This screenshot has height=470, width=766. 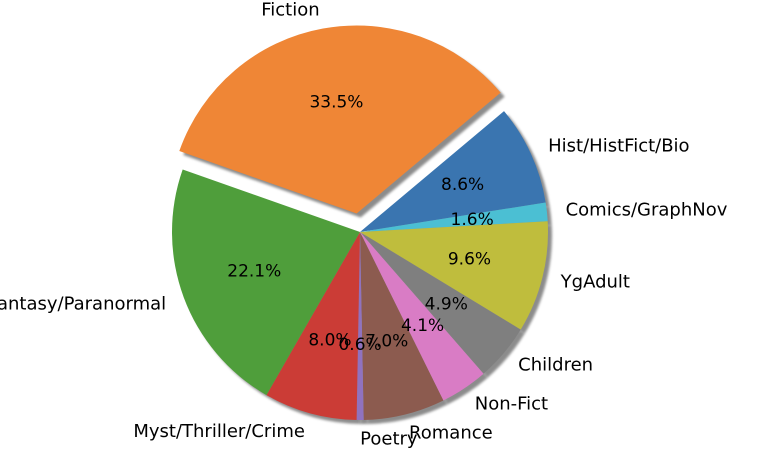 What do you see at coordinates (511, 404) in the screenshot?
I see `slice-label-non-fict: Non-Fict` at bounding box center [511, 404].